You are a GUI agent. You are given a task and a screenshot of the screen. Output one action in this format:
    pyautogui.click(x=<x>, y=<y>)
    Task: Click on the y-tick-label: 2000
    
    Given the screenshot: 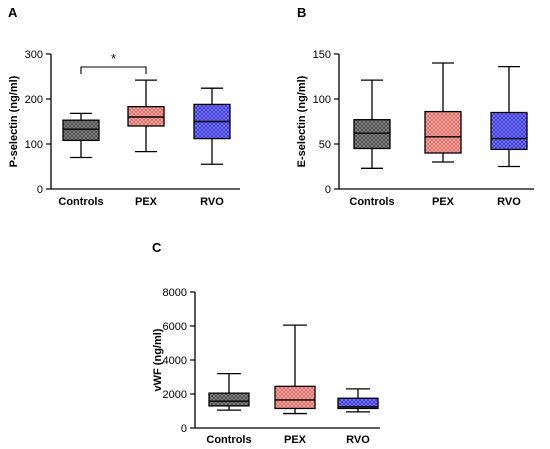 What is the action you would take?
    pyautogui.click(x=175, y=395)
    